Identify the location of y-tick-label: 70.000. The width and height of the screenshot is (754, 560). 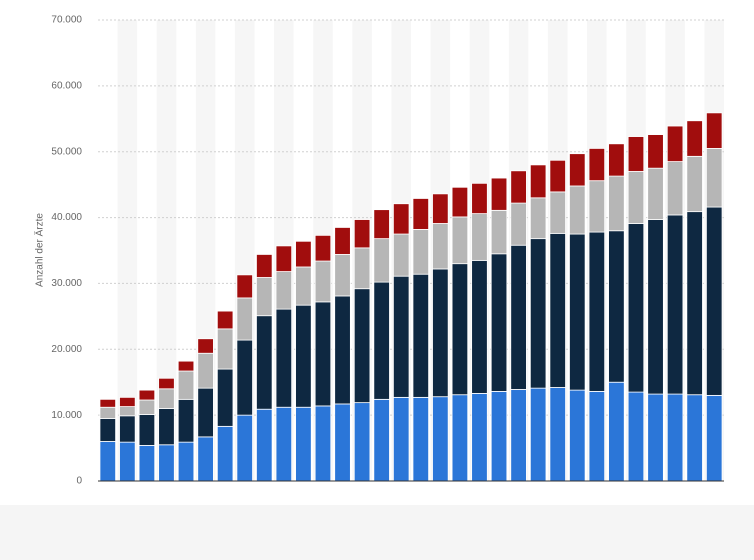
(66, 20).